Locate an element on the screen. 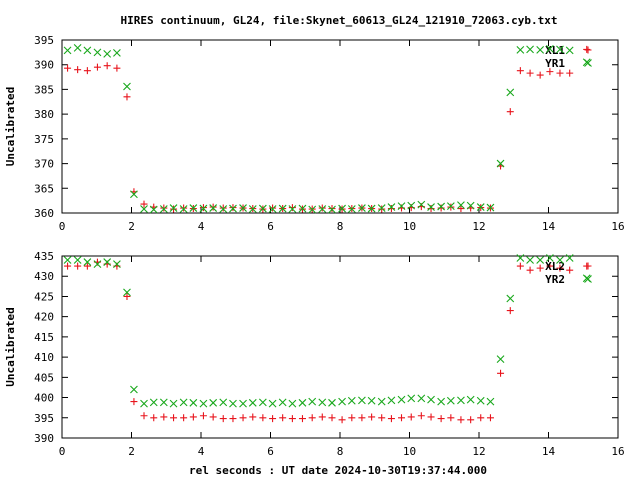 This screenshot has height=480, width=640. legend-label: YR2 is located at coordinates (555, 279).